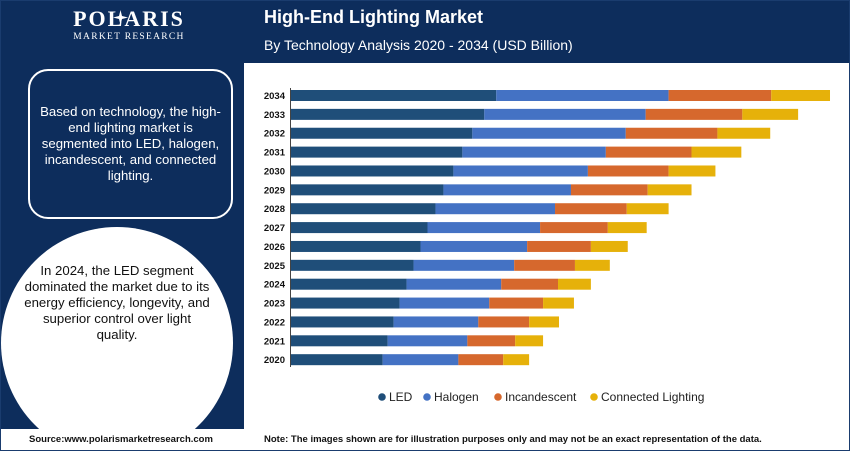 The width and height of the screenshot is (850, 451). I want to click on bar-led-2021, so click(339, 341).